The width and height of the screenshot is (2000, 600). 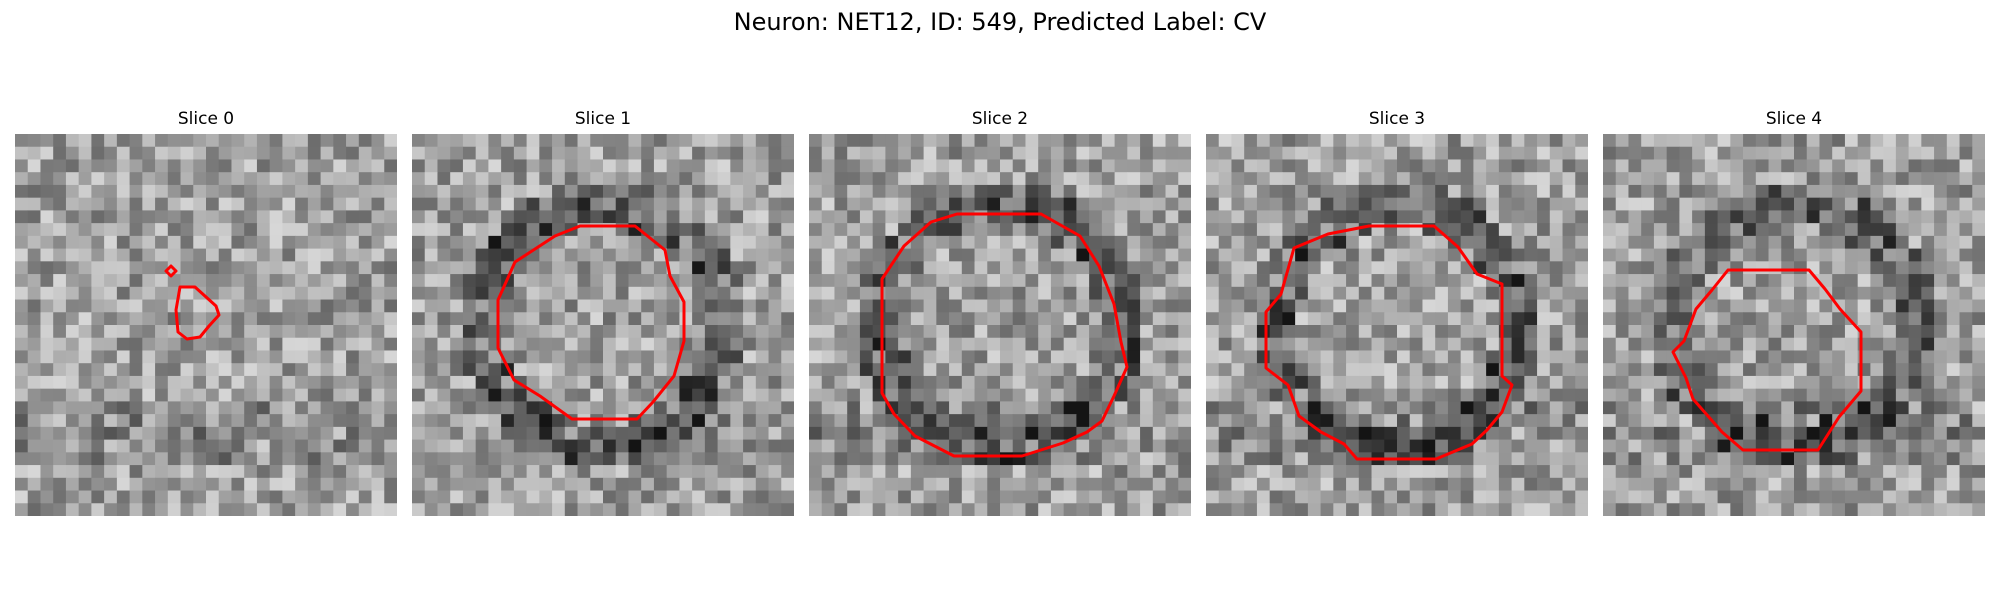 I want to click on grayscale-pixel-grid, so click(x=1000, y=325).